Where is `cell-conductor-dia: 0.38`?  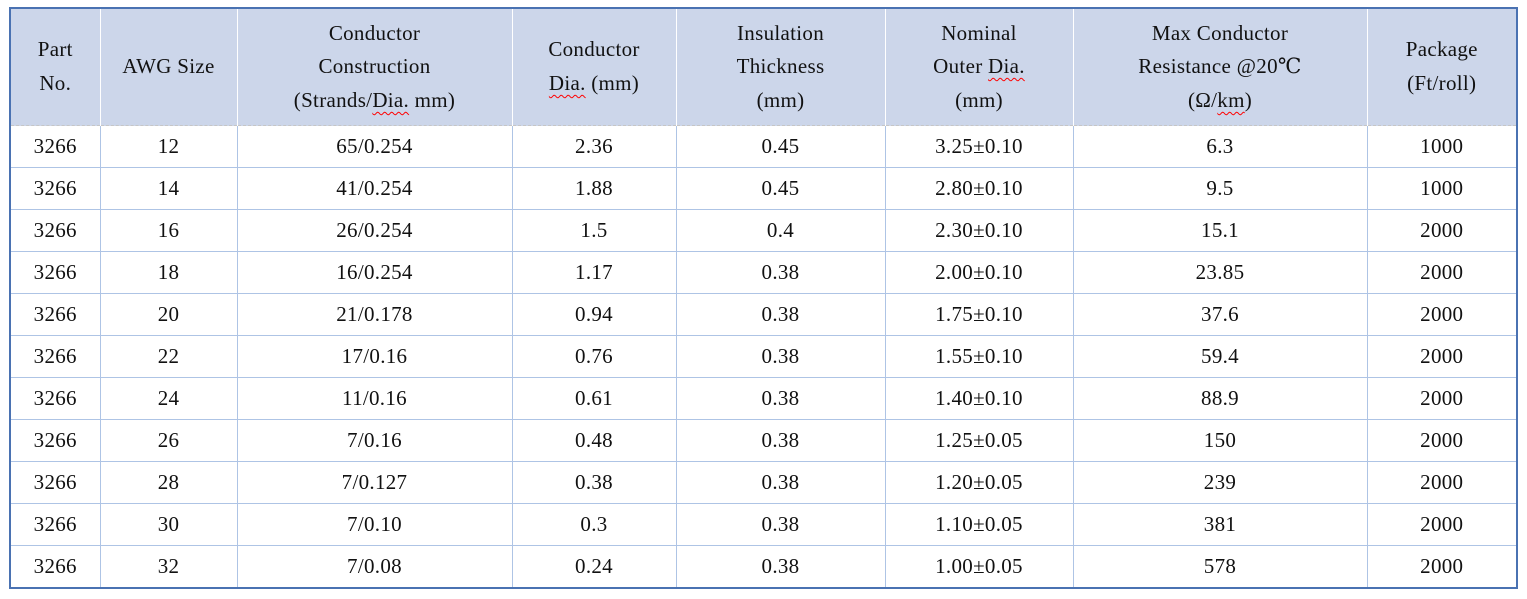 cell-conductor-dia: 0.38 is located at coordinates (594, 482).